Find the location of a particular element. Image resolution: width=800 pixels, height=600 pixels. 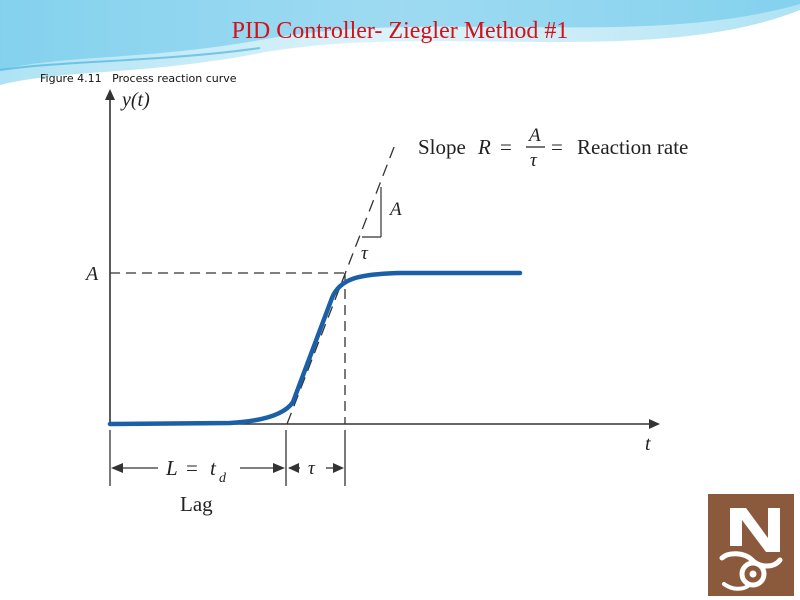

institution-logo-icon is located at coordinates (751, 545).